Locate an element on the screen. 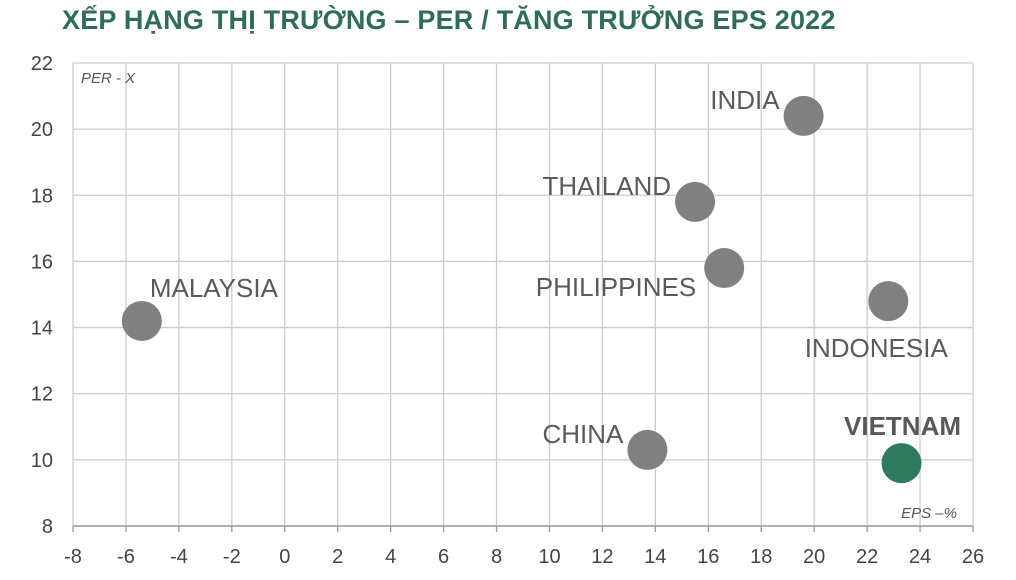  y-tick-label: 8 is located at coordinates (47, 527).